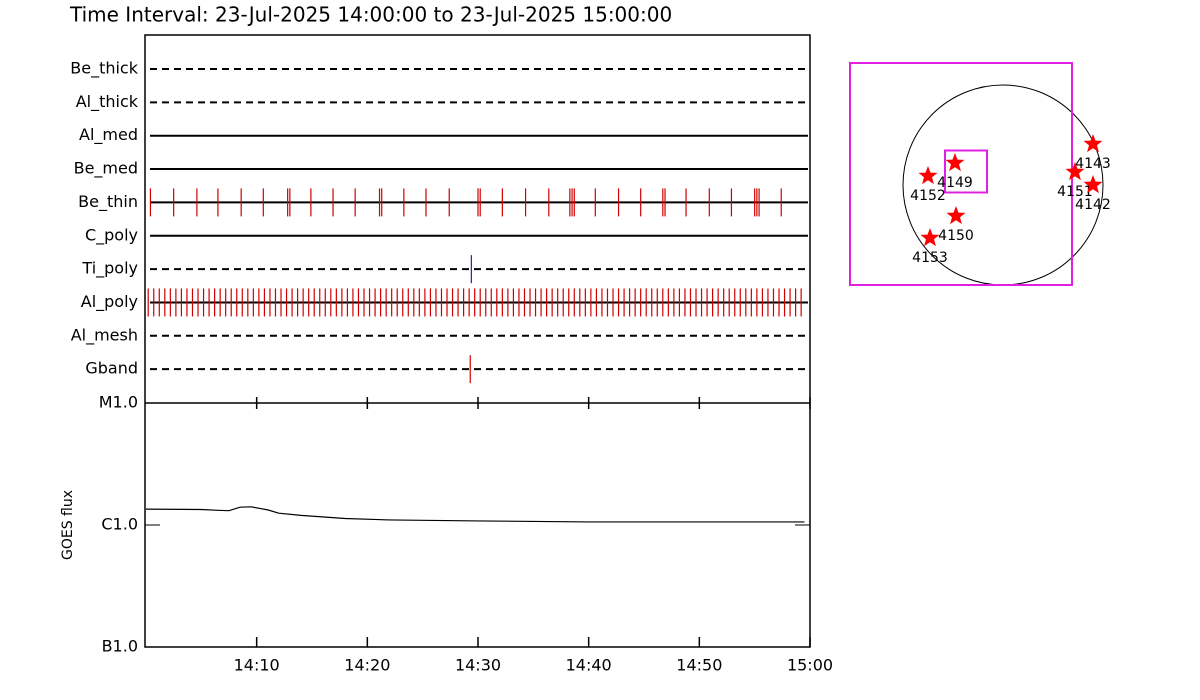 The width and height of the screenshot is (1200, 700). Describe the element at coordinates (1075, 192) in the screenshot. I see `region-label: 4151` at that location.